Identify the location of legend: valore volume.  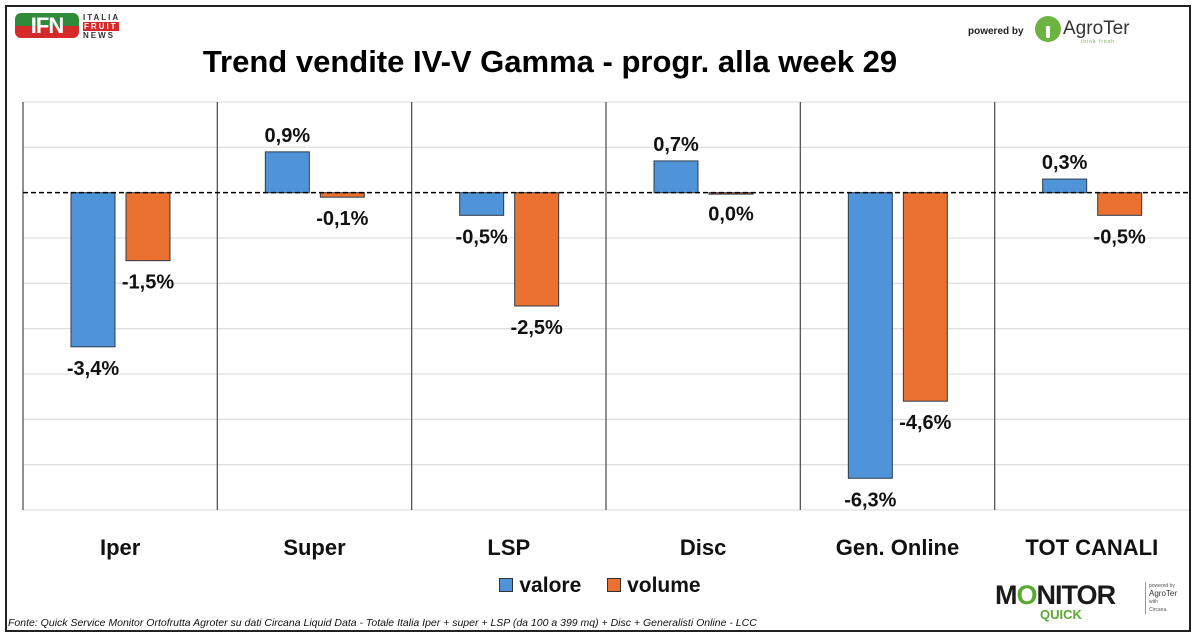
(600, 586).